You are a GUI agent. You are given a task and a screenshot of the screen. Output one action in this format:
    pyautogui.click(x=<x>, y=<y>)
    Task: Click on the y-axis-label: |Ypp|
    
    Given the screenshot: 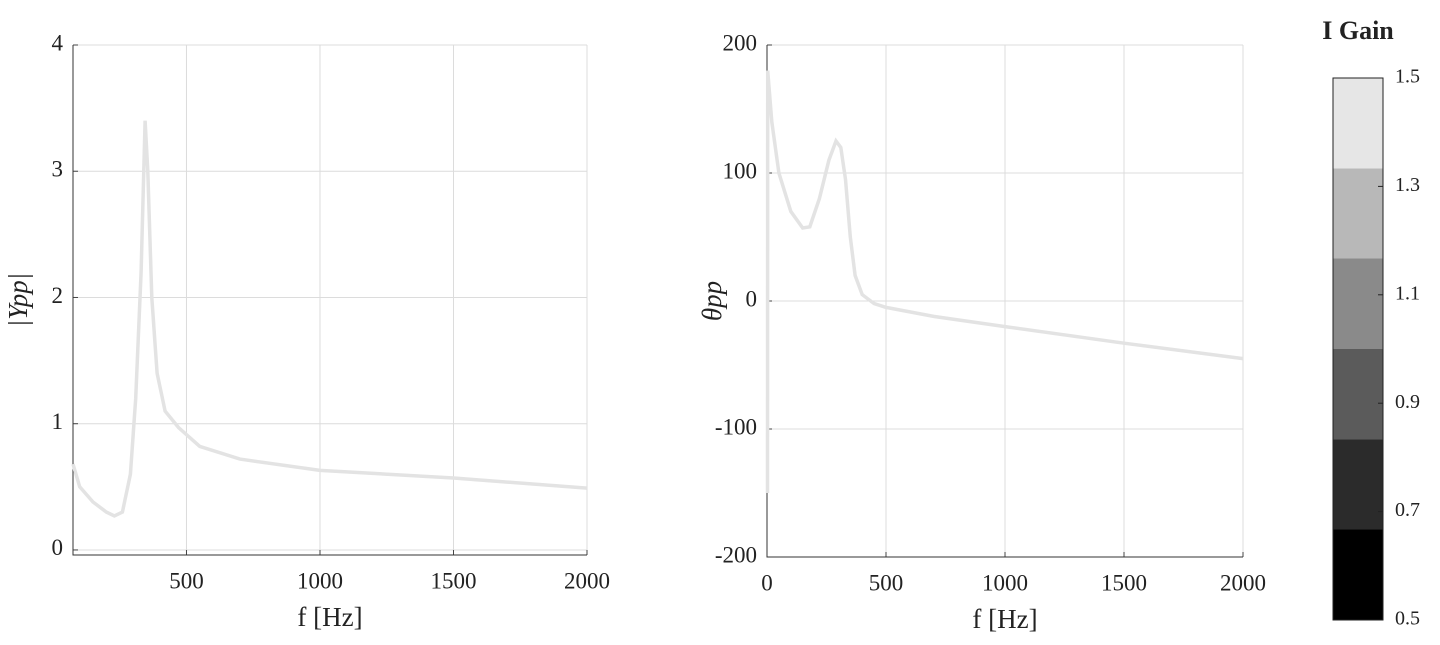 What is the action you would take?
    pyautogui.click(x=18, y=300)
    